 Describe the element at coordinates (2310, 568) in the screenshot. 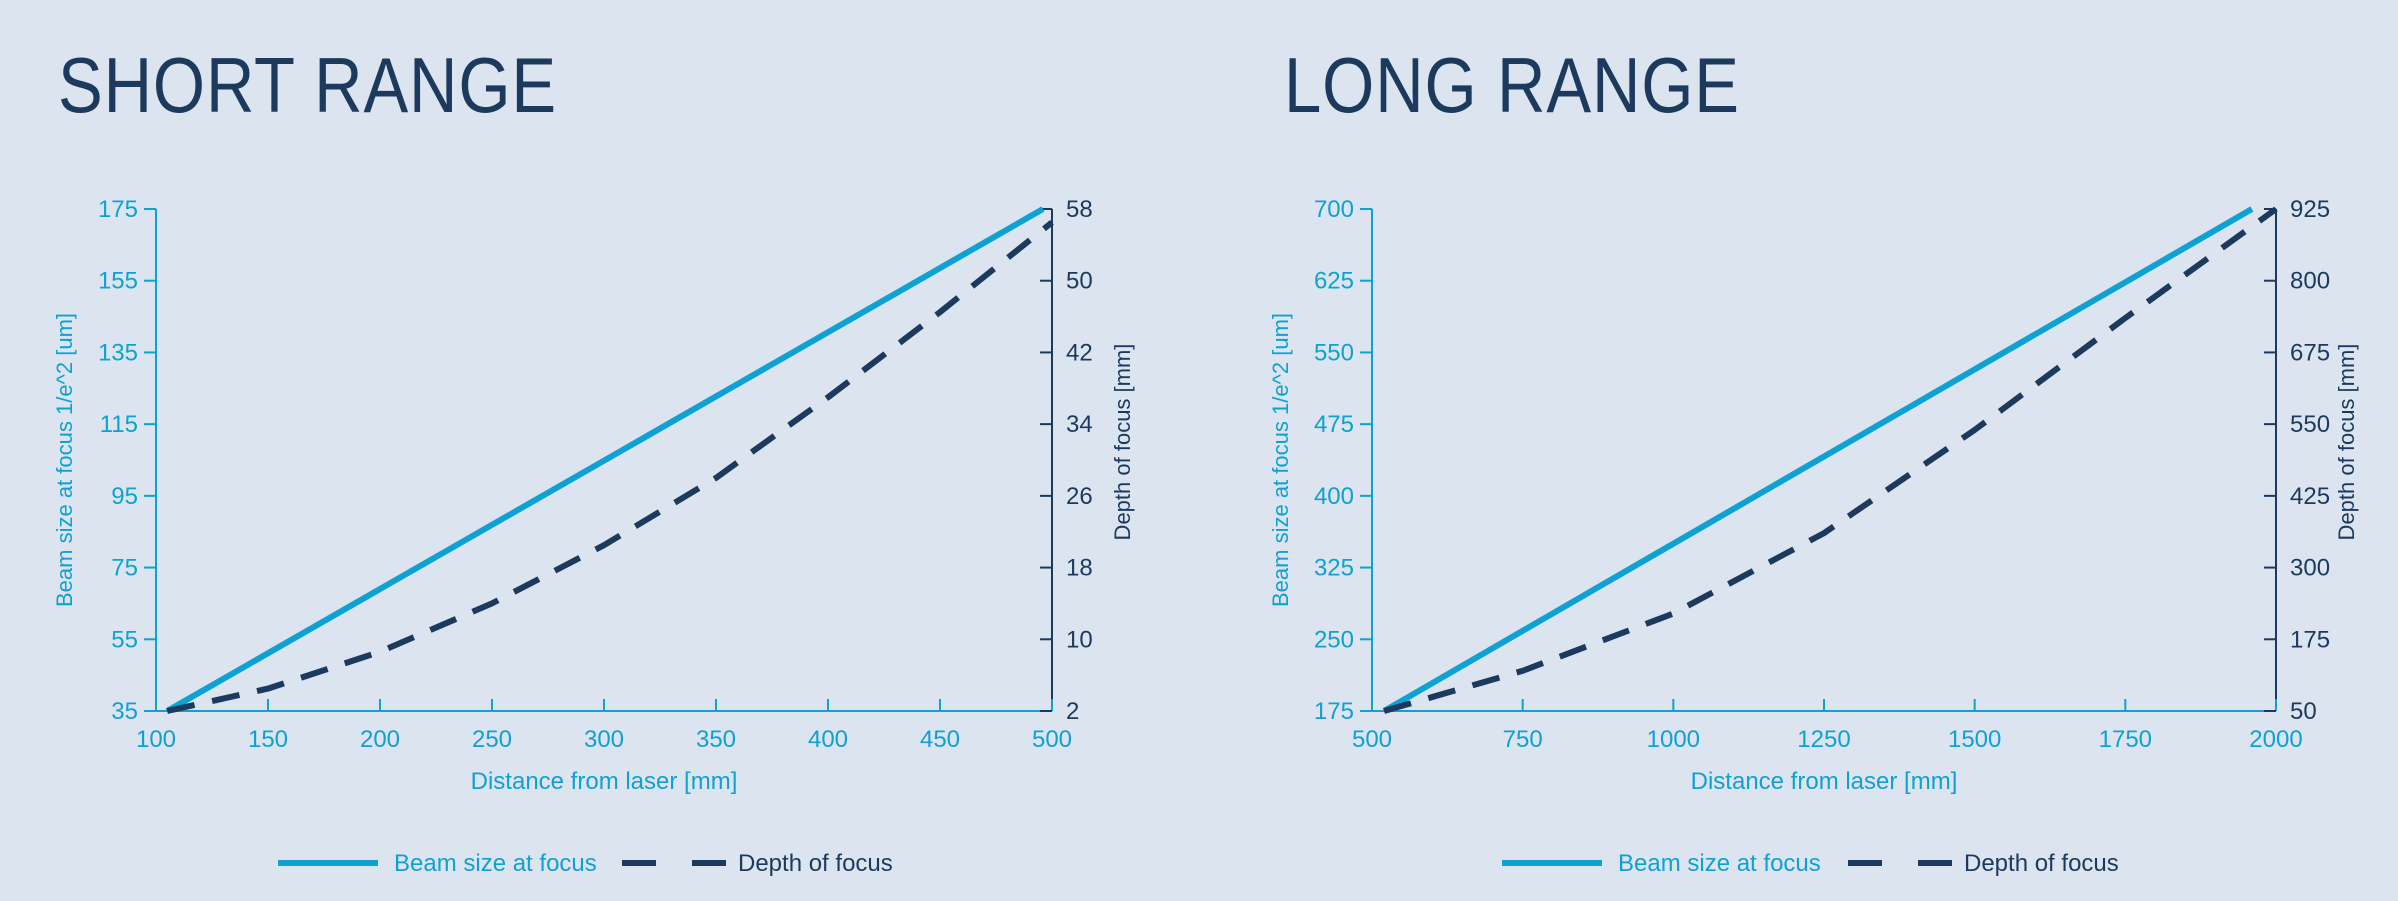

I see `y2-tick-label: 300` at that location.